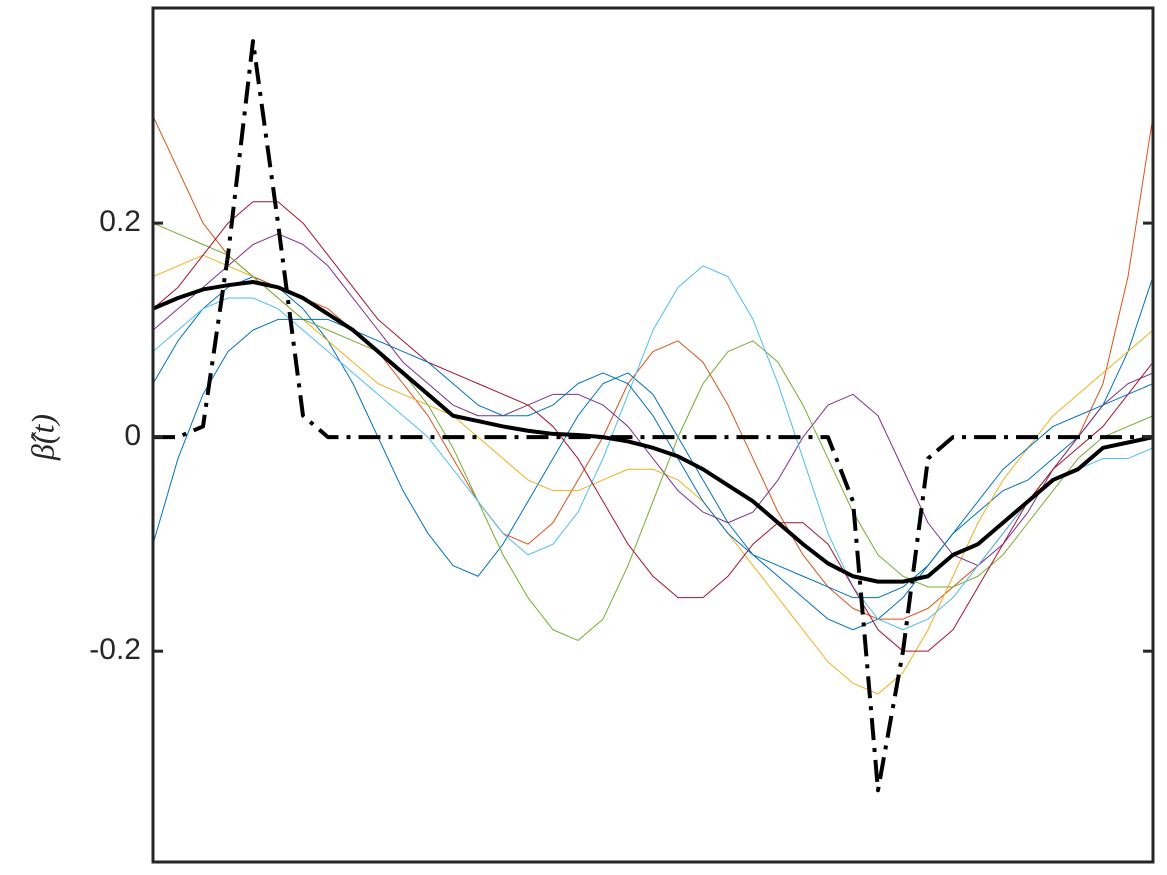  Describe the element at coordinates (115, 649) in the screenshot. I see `y-tick-label: -0.2` at that location.